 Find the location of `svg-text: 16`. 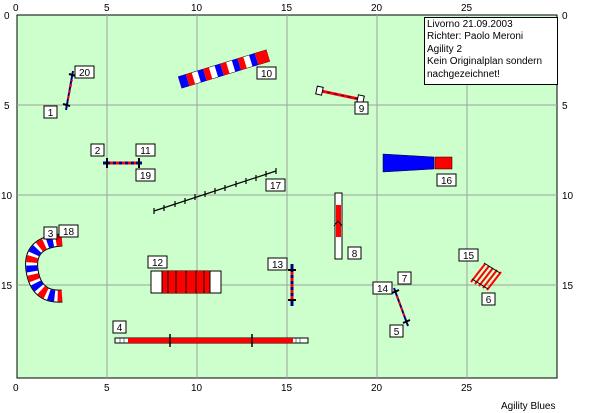

svg-text: 16 is located at coordinates (447, 181).